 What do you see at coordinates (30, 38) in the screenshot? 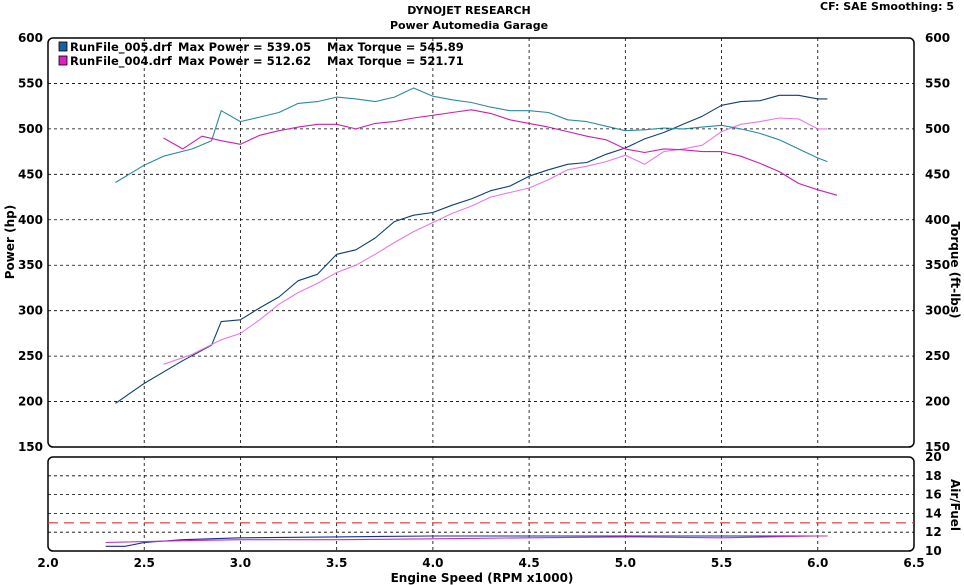
I see `y-tick-label: 600` at bounding box center [30, 38].